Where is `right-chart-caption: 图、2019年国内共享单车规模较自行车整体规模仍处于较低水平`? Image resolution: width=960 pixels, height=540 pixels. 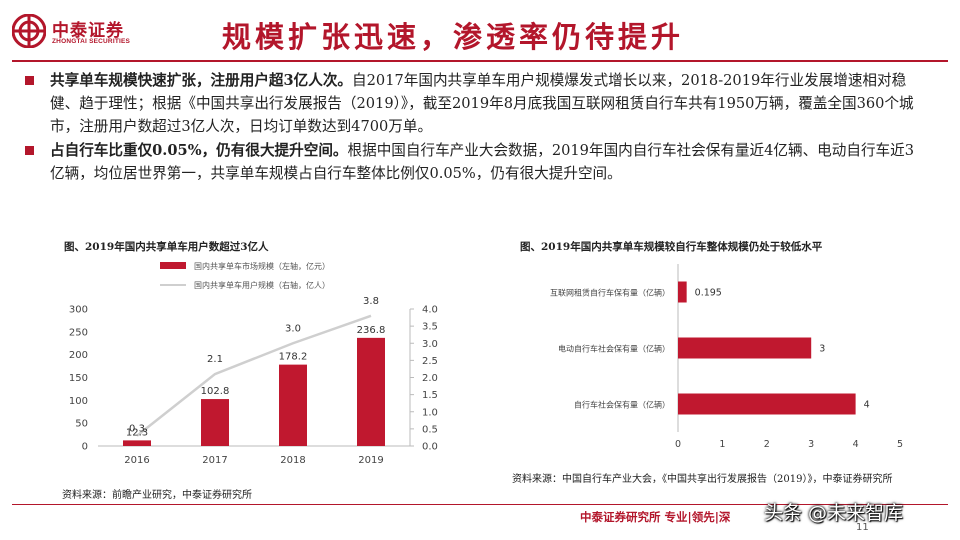
right-chart-caption: 图、2019年国内共享单车规模较自行车整体规模仍处于较低水平 is located at coordinates (671, 247).